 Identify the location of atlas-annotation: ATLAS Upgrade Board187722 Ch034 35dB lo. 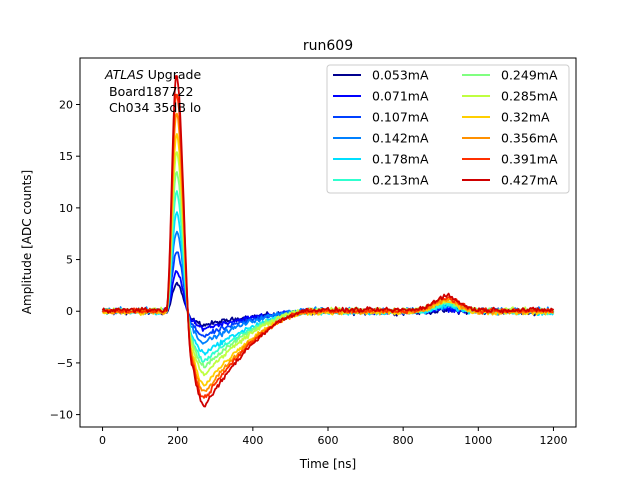
(152, 91).